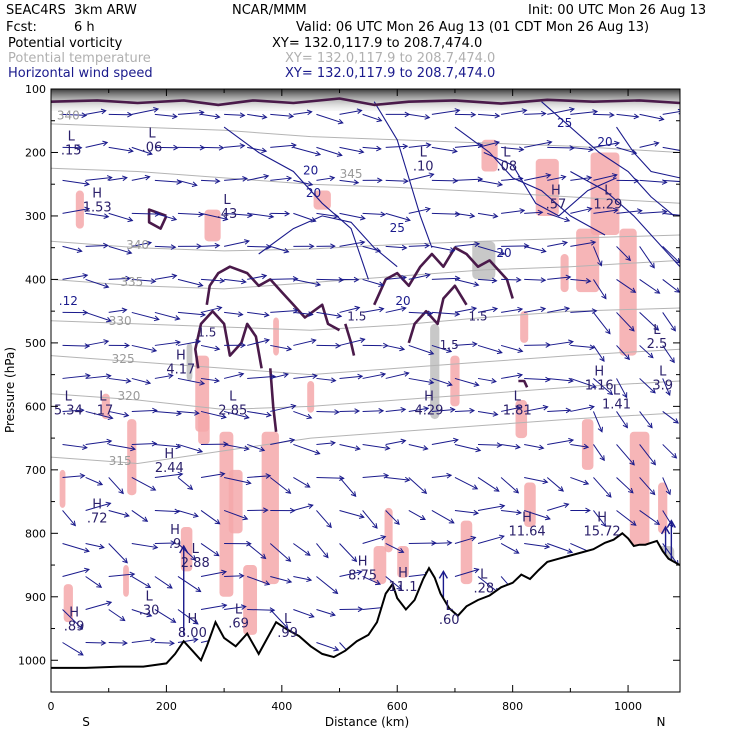  I want to click on pv-shade-gray, so click(484, 260).